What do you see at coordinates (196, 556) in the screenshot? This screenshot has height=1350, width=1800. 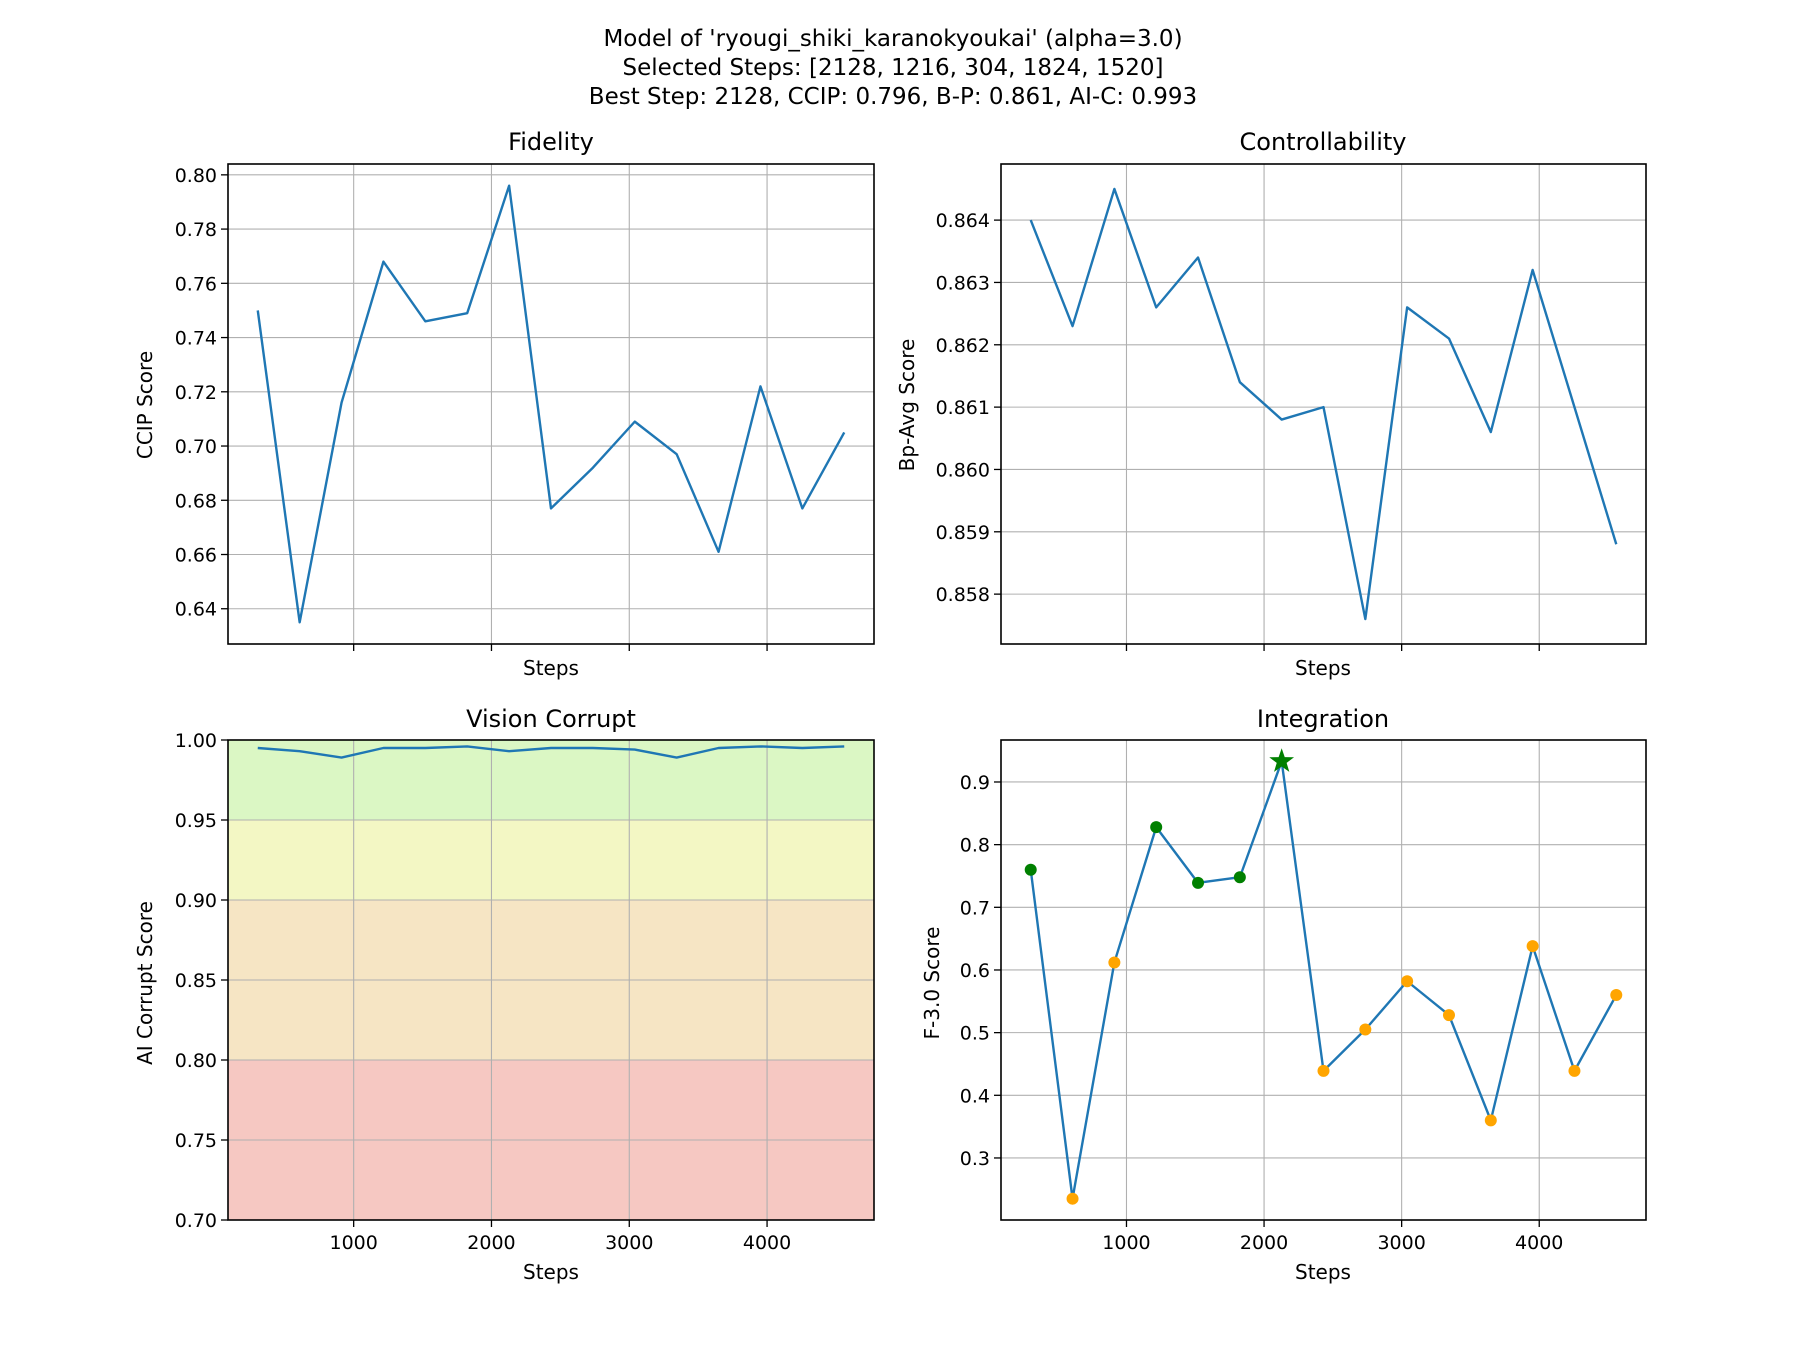 I see `fidelity-y-tick-label-1: 0.66` at bounding box center [196, 556].